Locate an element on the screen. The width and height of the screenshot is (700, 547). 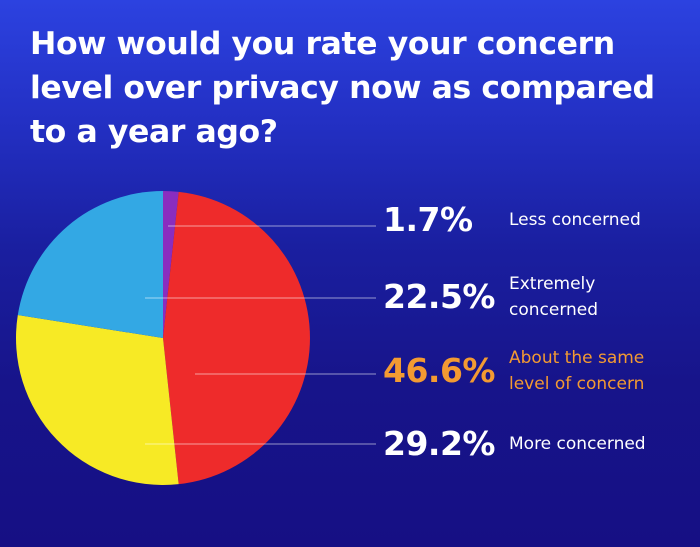
category-label-less-concerned: Less concerned is located at coordinates (575, 220).